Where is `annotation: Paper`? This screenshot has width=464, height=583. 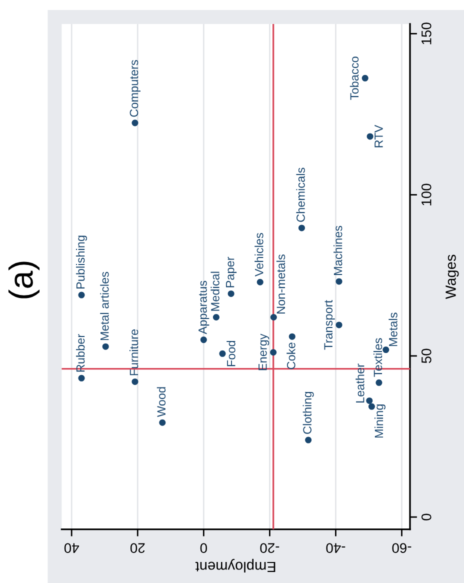
annotation: Paper is located at coordinates (231, 272).